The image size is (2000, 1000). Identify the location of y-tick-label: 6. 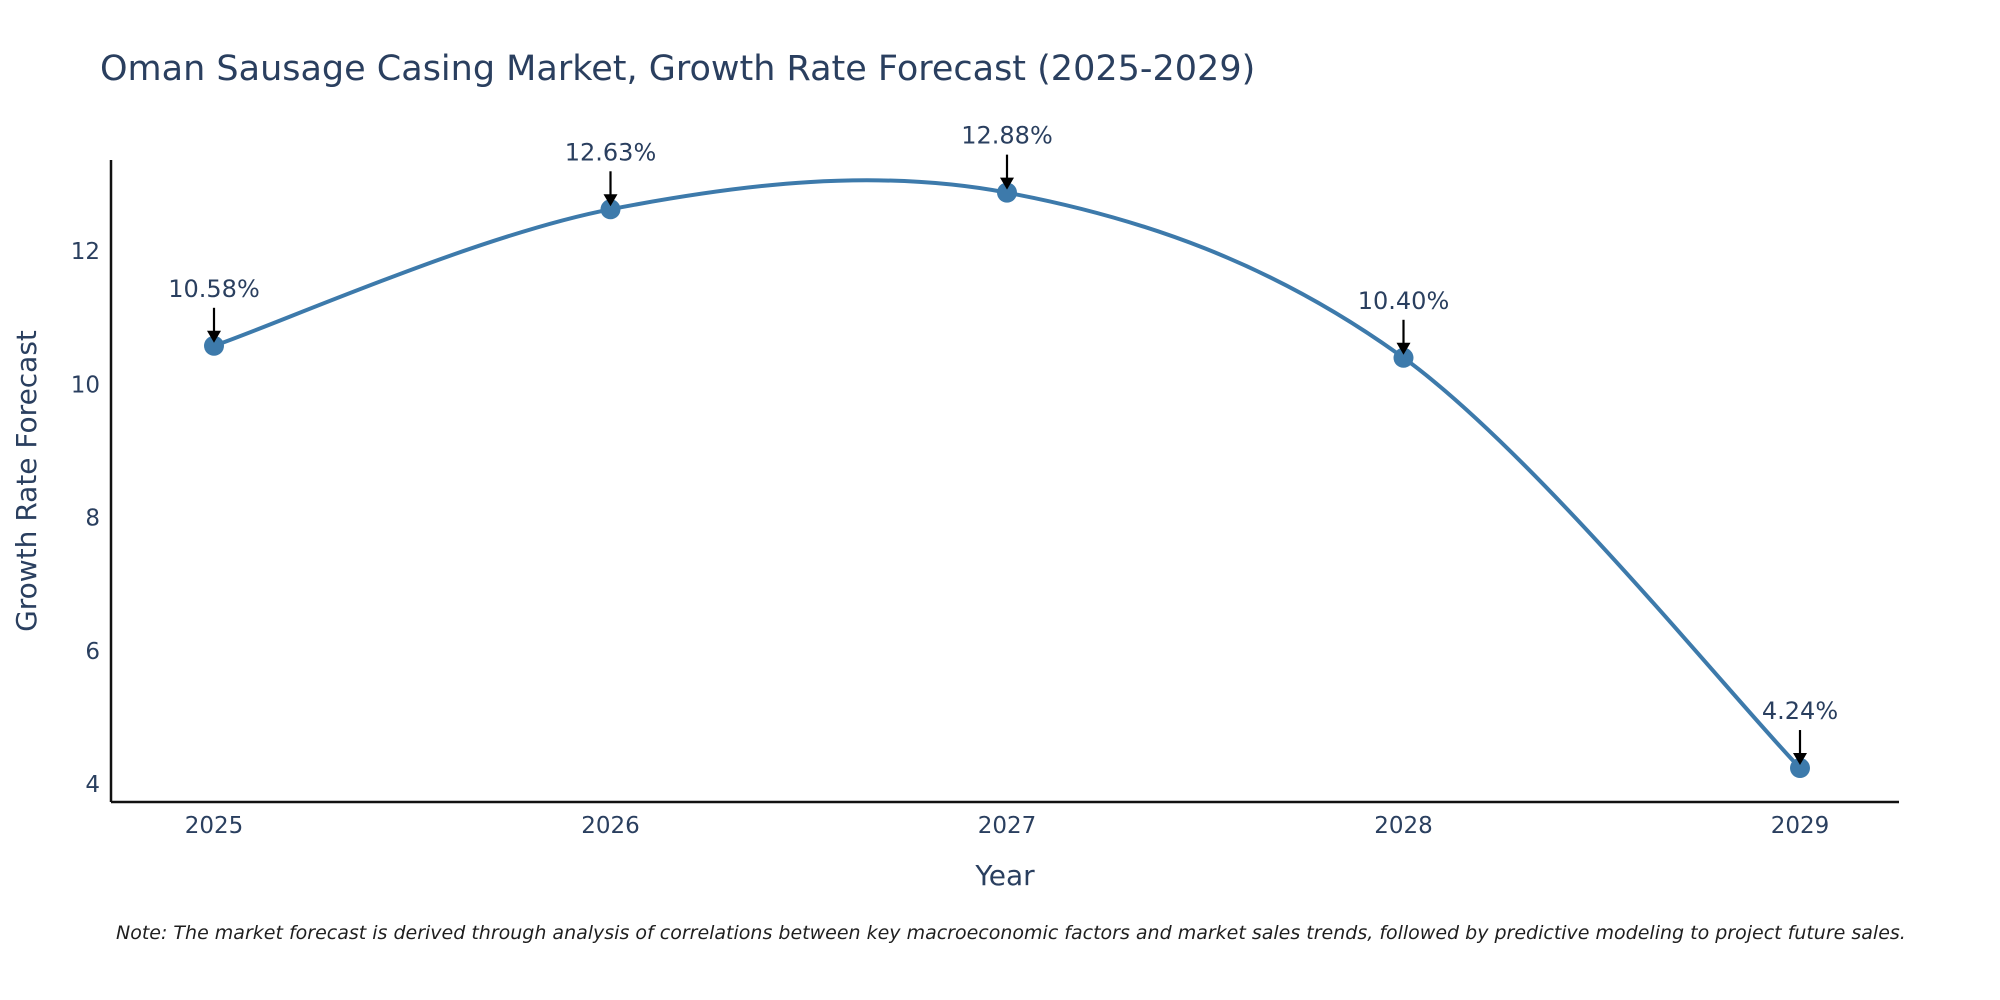
(92, 652).